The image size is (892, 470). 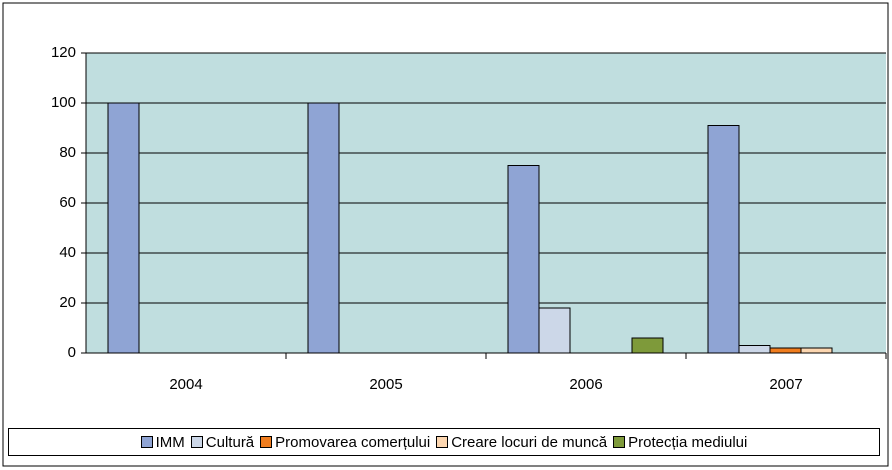 I want to click on legend-label: IMM, so click(x=170, y=442).